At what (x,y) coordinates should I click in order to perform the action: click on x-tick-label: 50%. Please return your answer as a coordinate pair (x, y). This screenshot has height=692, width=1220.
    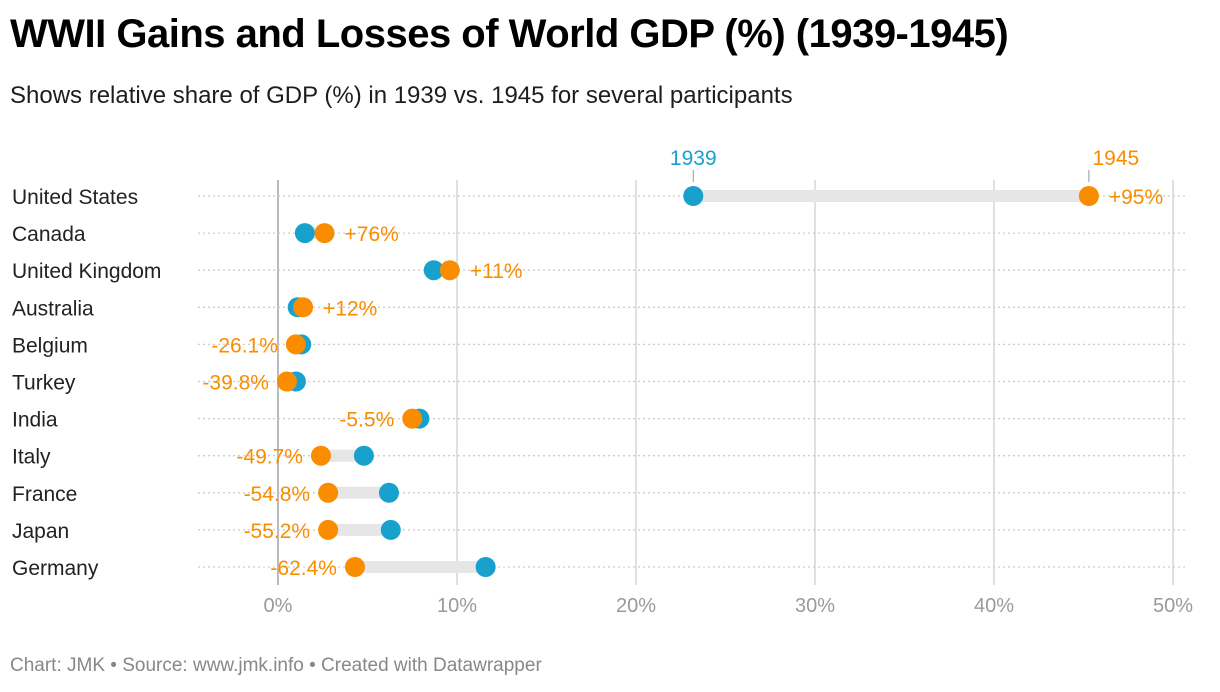
    Looking at the image, I should click on (1173, 606).